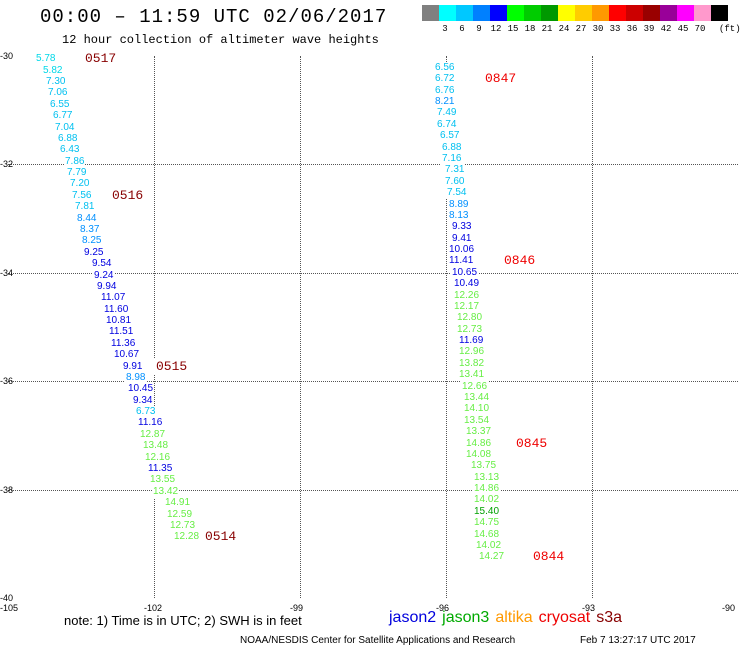 This screenshot has width=740, height=650. I want to click on latitude-tick-label: -40, so click(7, 598).